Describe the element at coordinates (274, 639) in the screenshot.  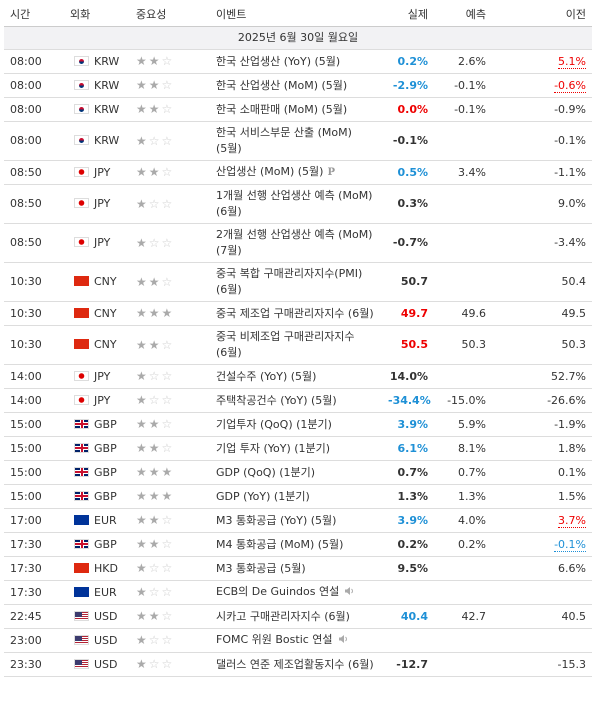
I see `event: FOMC 위원 Bostic 연설` at that location.